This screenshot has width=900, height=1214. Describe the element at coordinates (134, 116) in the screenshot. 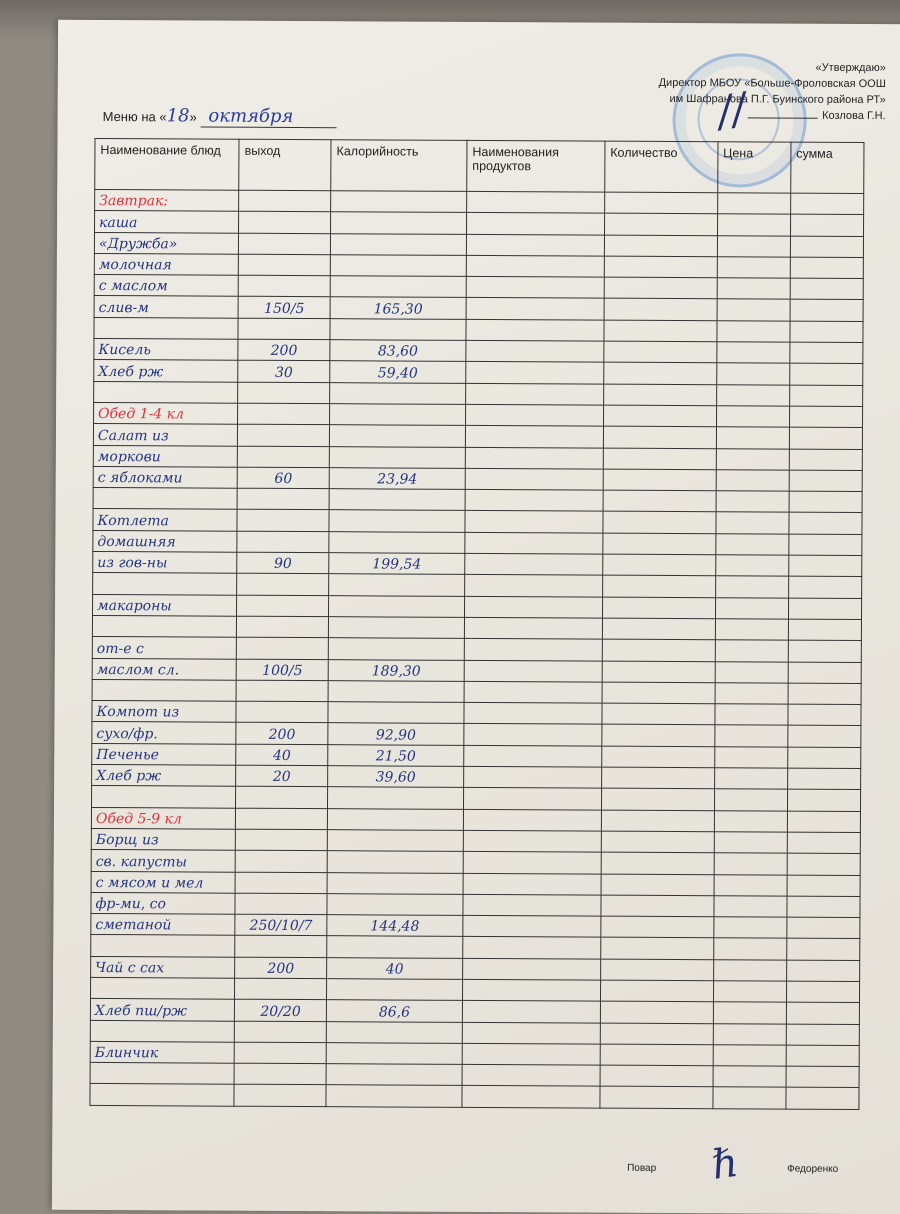

I see `title-prefix: Меню на «` at that location.